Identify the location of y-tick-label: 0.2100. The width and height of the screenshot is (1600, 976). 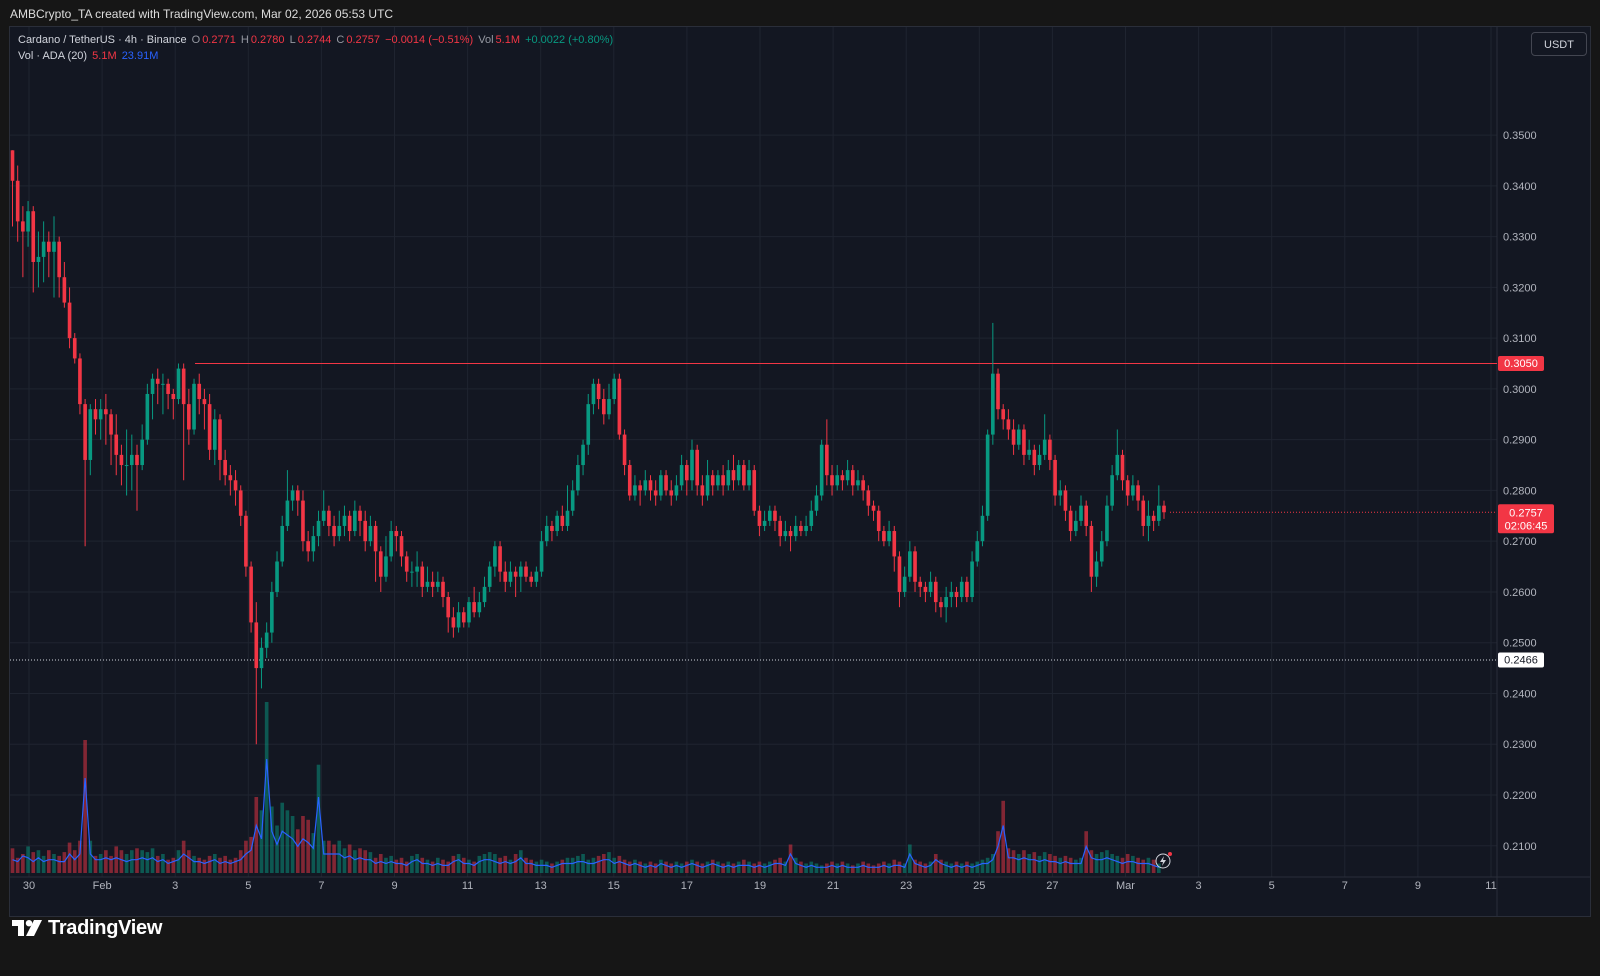
(1520, 847).